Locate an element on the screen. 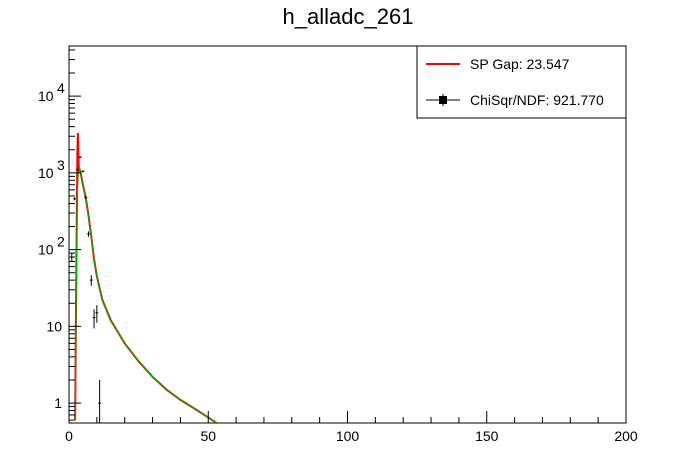 The width and height of the screenshot is (696, 472). legend-data-square-icon is located at coordinates (443, 100).